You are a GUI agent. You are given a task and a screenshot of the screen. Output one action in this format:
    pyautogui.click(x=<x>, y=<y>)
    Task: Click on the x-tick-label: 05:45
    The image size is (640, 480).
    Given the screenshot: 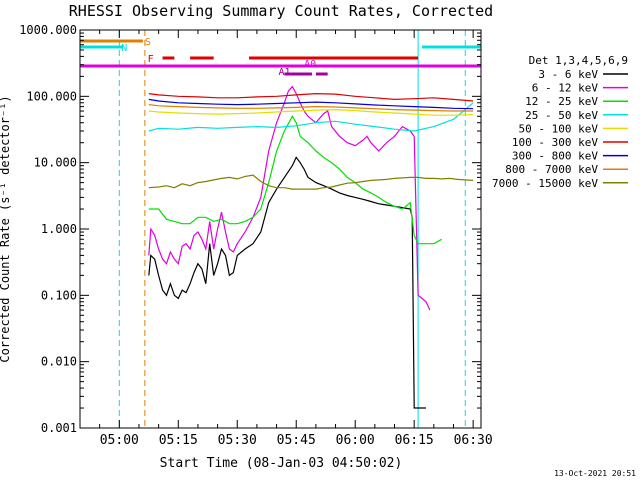 What is the action you would take?
    pyautogui.click(x=296, y=440)
    